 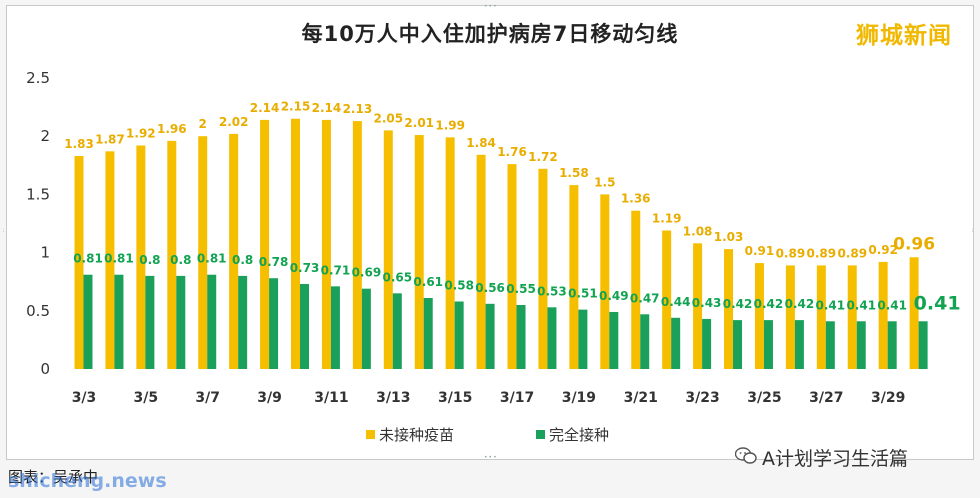 What do you see at coordinates (973, 230) in the screenshot?
I see `resize-handle-right: :` at bounding box center [973, 230].